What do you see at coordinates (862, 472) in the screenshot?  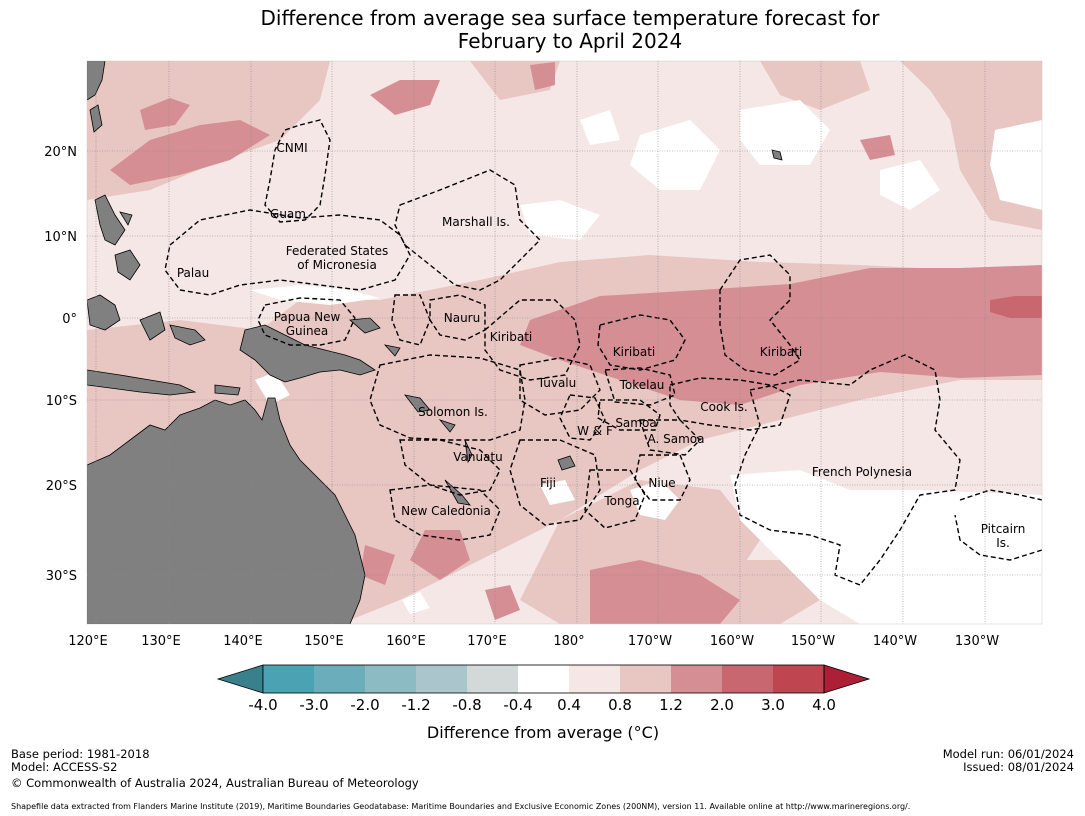 I see `region-label-frenchpoly: French Polynesia` at bounding box center [862, 472].